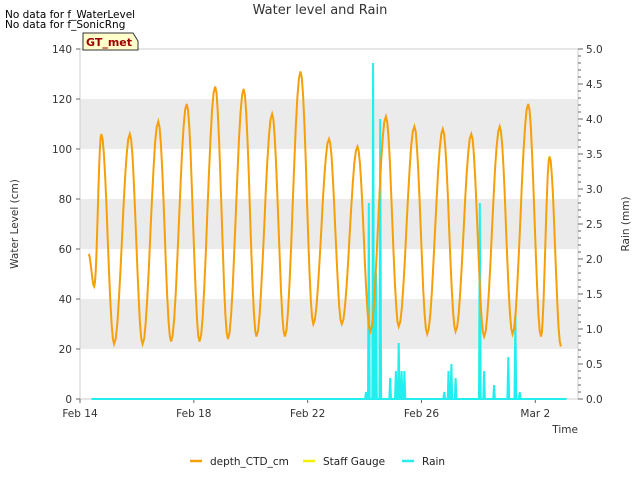  What do you see at coordinates (65, 250) in the screenshot?
I see `y-tick-label: 60` at bounding box center [65, 250].